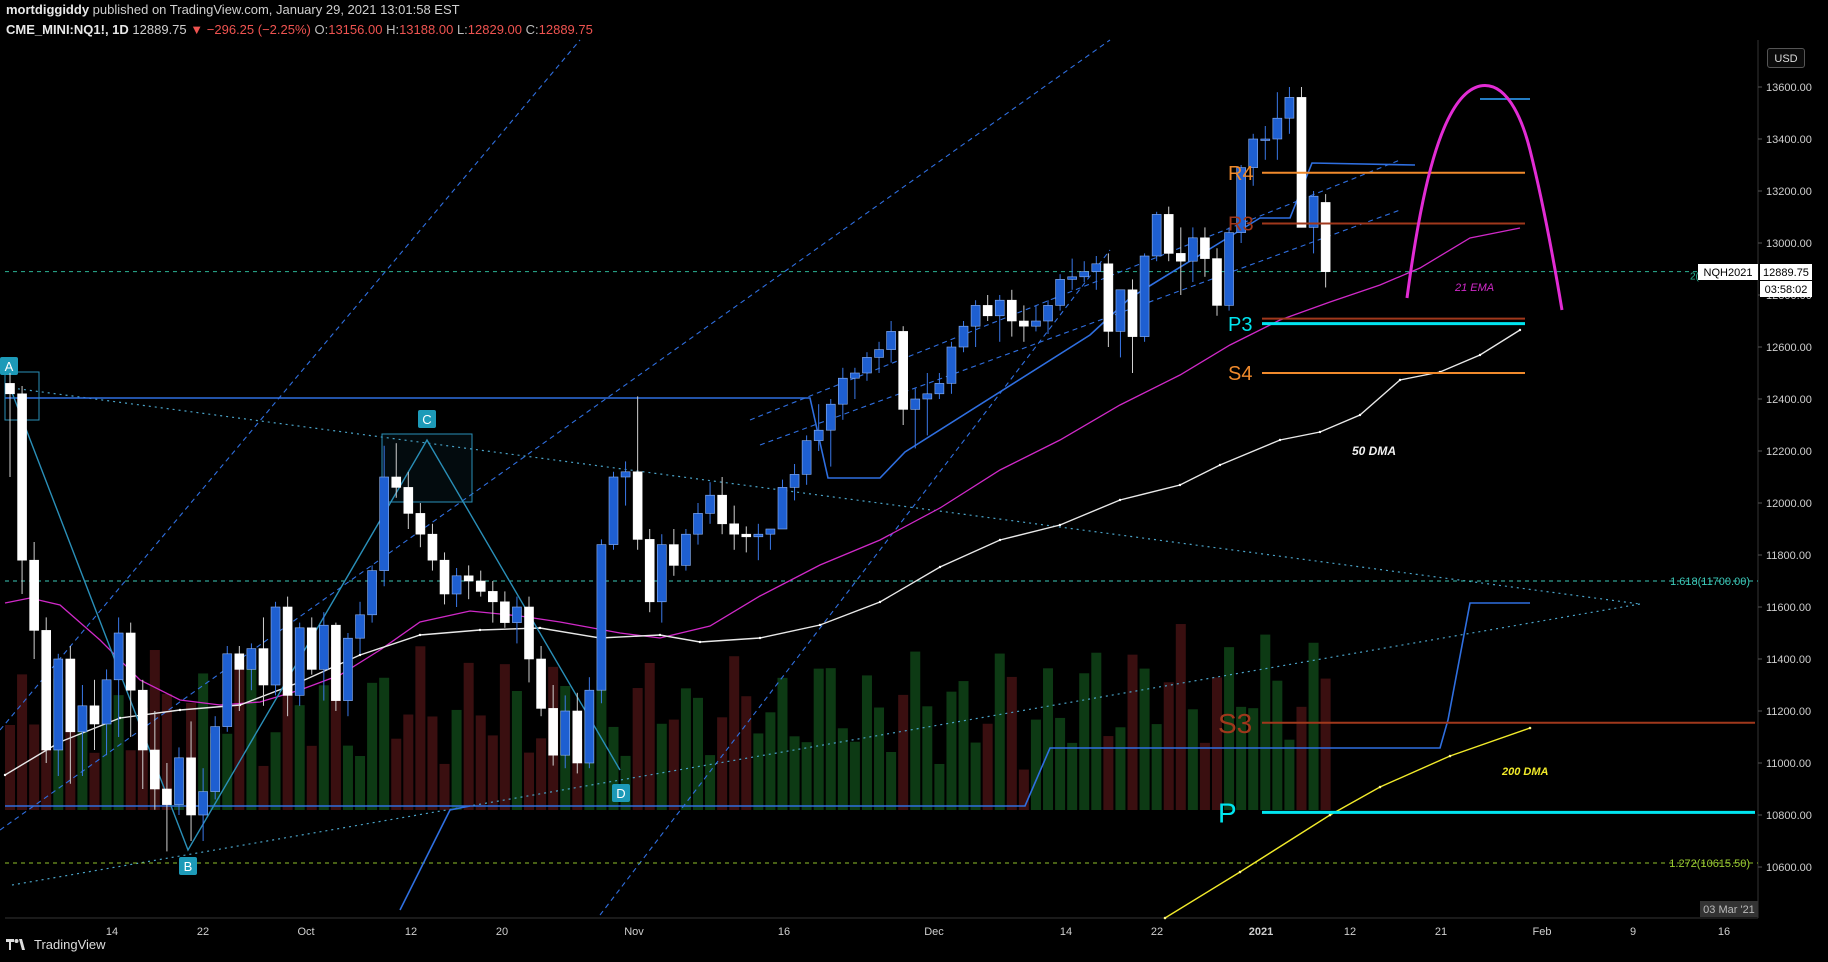 Image resolution: width=1828 pixels, height=962 pixels. Describe the element at coordinates (1729, 910) in the screenshot. I see `x-badge: 03 Mar '21` at that location.